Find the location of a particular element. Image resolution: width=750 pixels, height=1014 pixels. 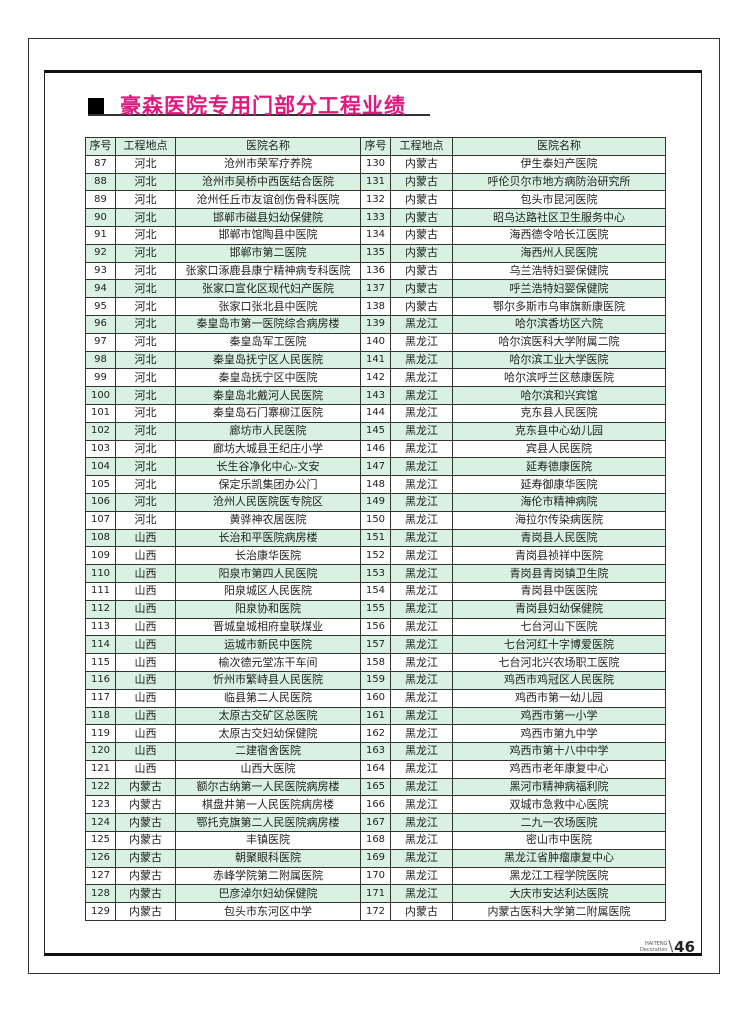

cell-hospital-name: 海拉尔传染病医院 is located at coordinates (559, 520).